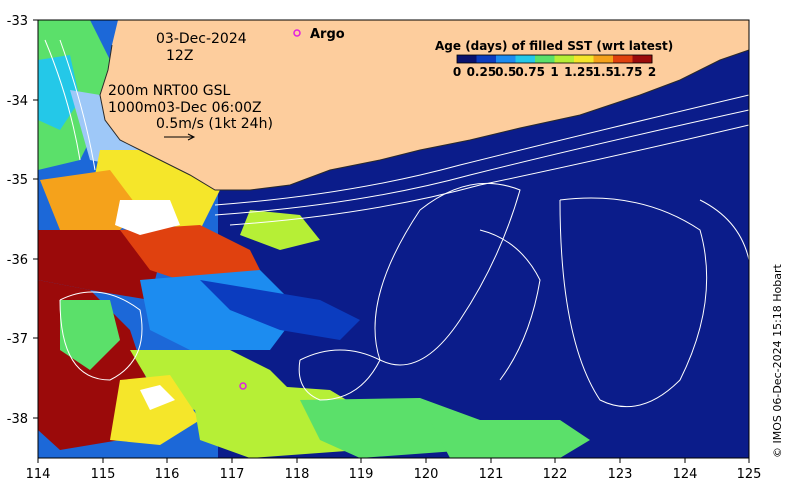  What do you see at coordinates (505, 72) in the screenshot?
I see `colorbar-tick-label: 0.5` at bounding box center [505, 72].